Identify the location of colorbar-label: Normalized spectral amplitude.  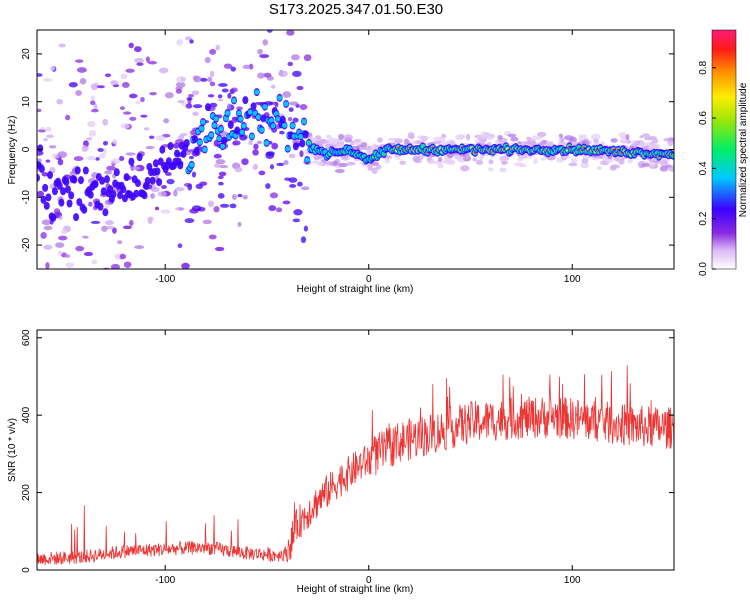
(743, 149).